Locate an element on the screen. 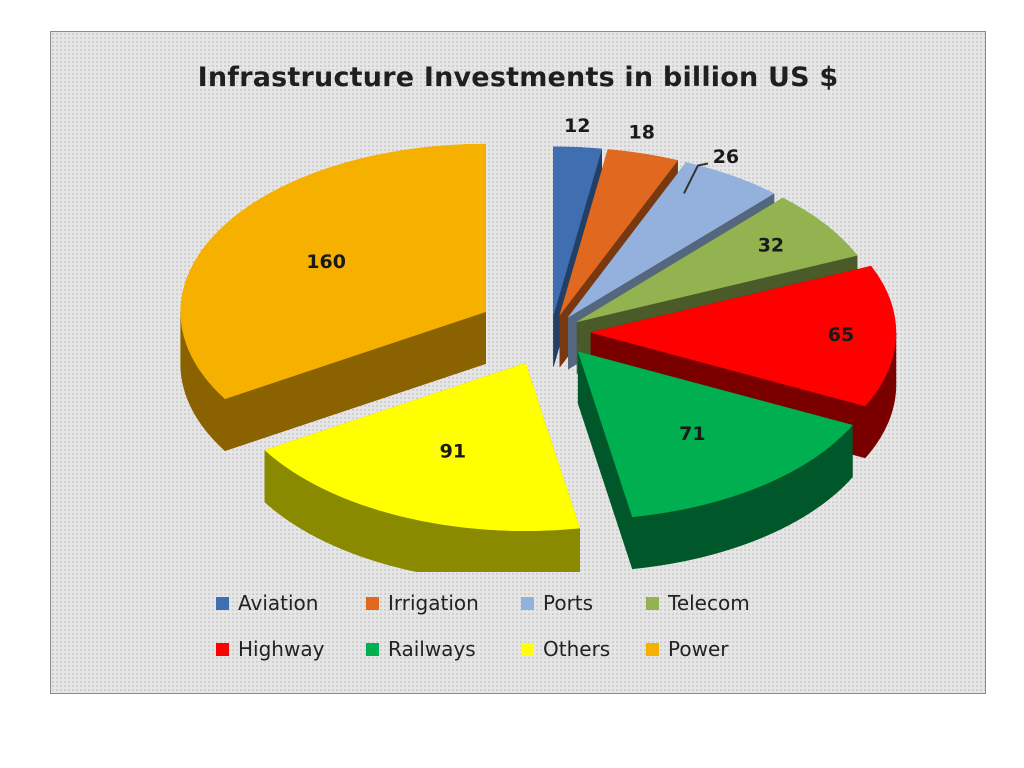 Image resolution: width=1024 pixels, height=768 pixels. legend-item-highway: Highway is located at coordinates (291, 649).